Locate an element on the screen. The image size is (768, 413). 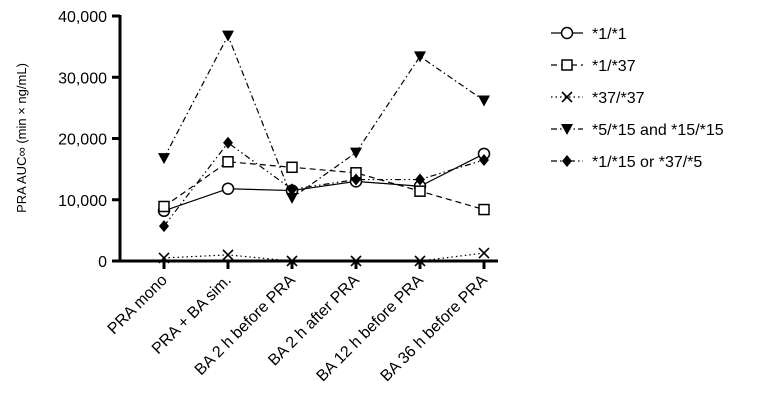
x-tick-label: BA 12 h before PRA is located at coordinates (371, 329).